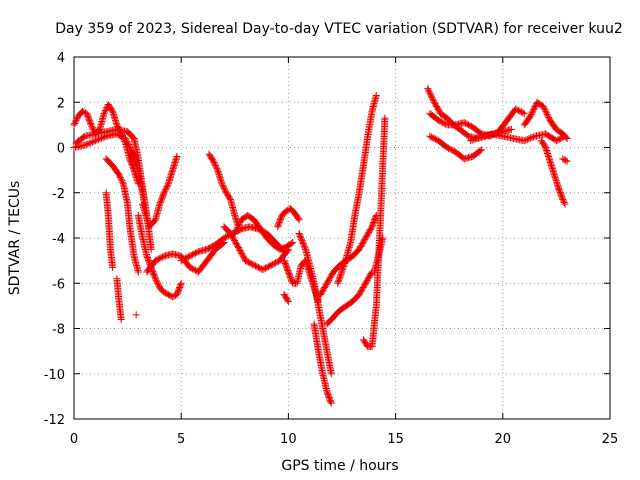 The height and width of the screenshot is (480, 640). I want to click on x-tick-label: 20, so click(503, 439).